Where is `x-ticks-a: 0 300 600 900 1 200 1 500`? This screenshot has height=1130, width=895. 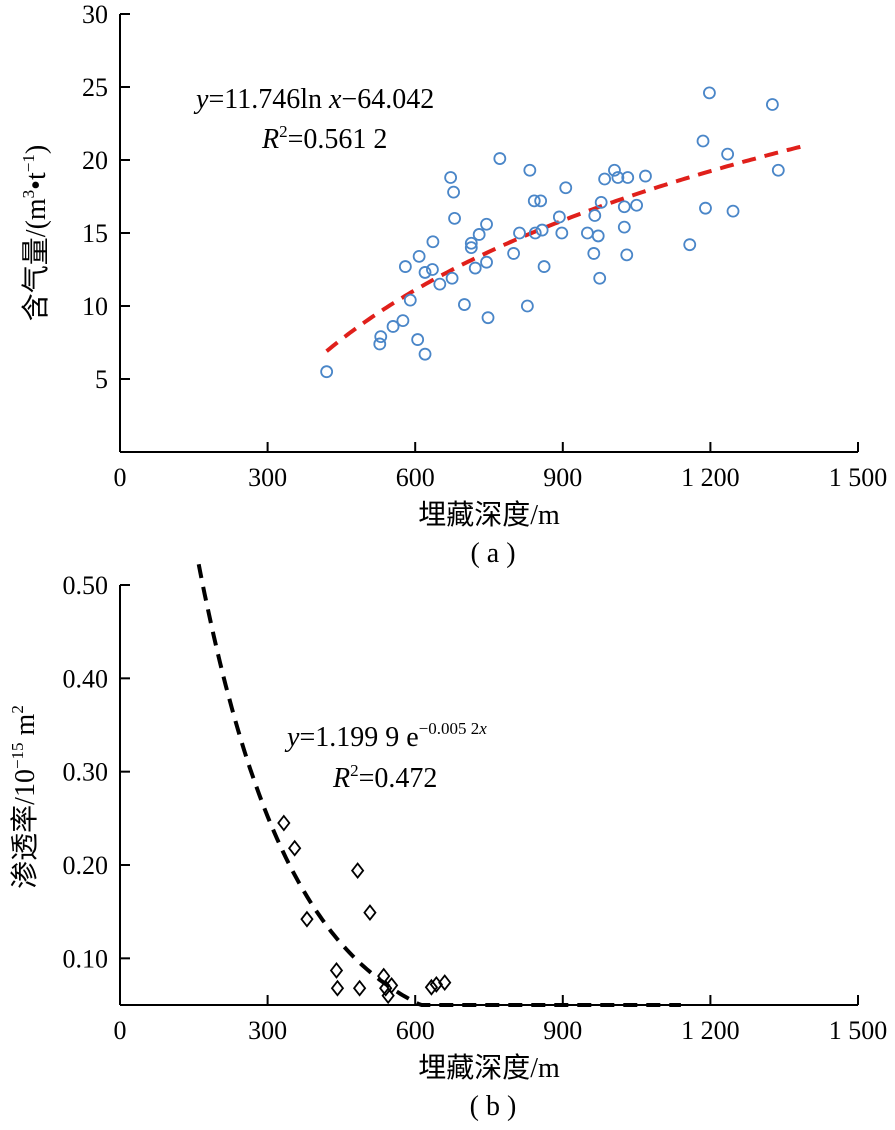
x-ticks-a: 0 300 600 900 1 200 1 500 is located at coordinates (501, 467).